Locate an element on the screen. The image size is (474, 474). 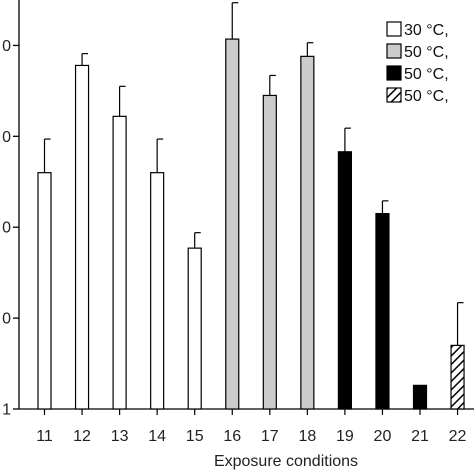
y-tick-label: 1 is located at coordinates (6, 410).